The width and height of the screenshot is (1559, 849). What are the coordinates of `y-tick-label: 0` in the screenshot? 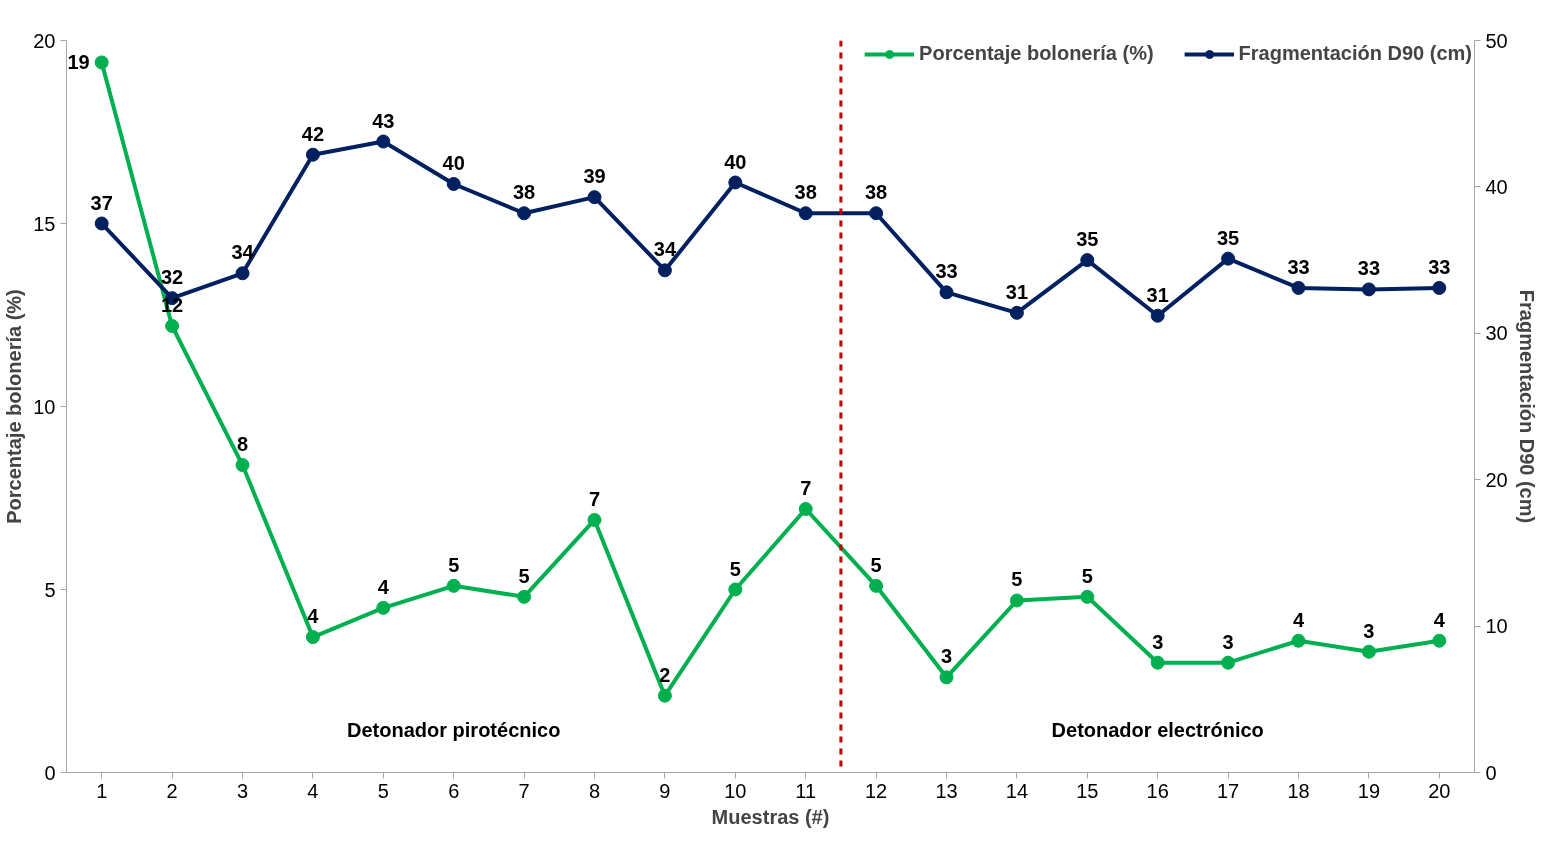 It's located at (50, 772).